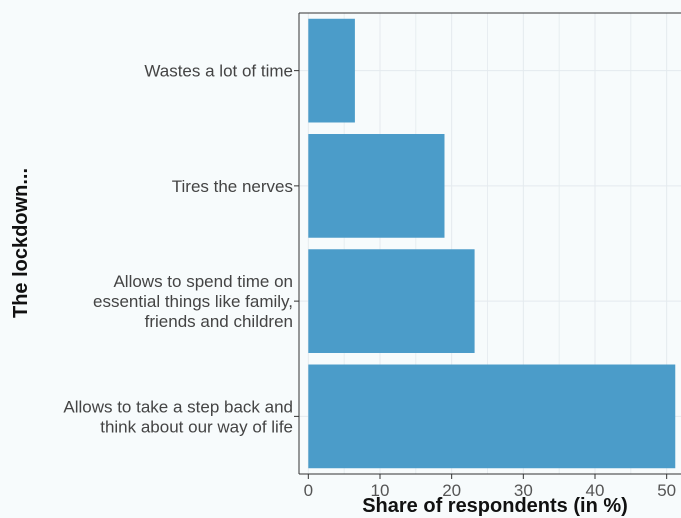  What do you see at coordinates (308, 490) in the screenshot?
I see `x-tick-label: 0` at bounding box center [308, 490].